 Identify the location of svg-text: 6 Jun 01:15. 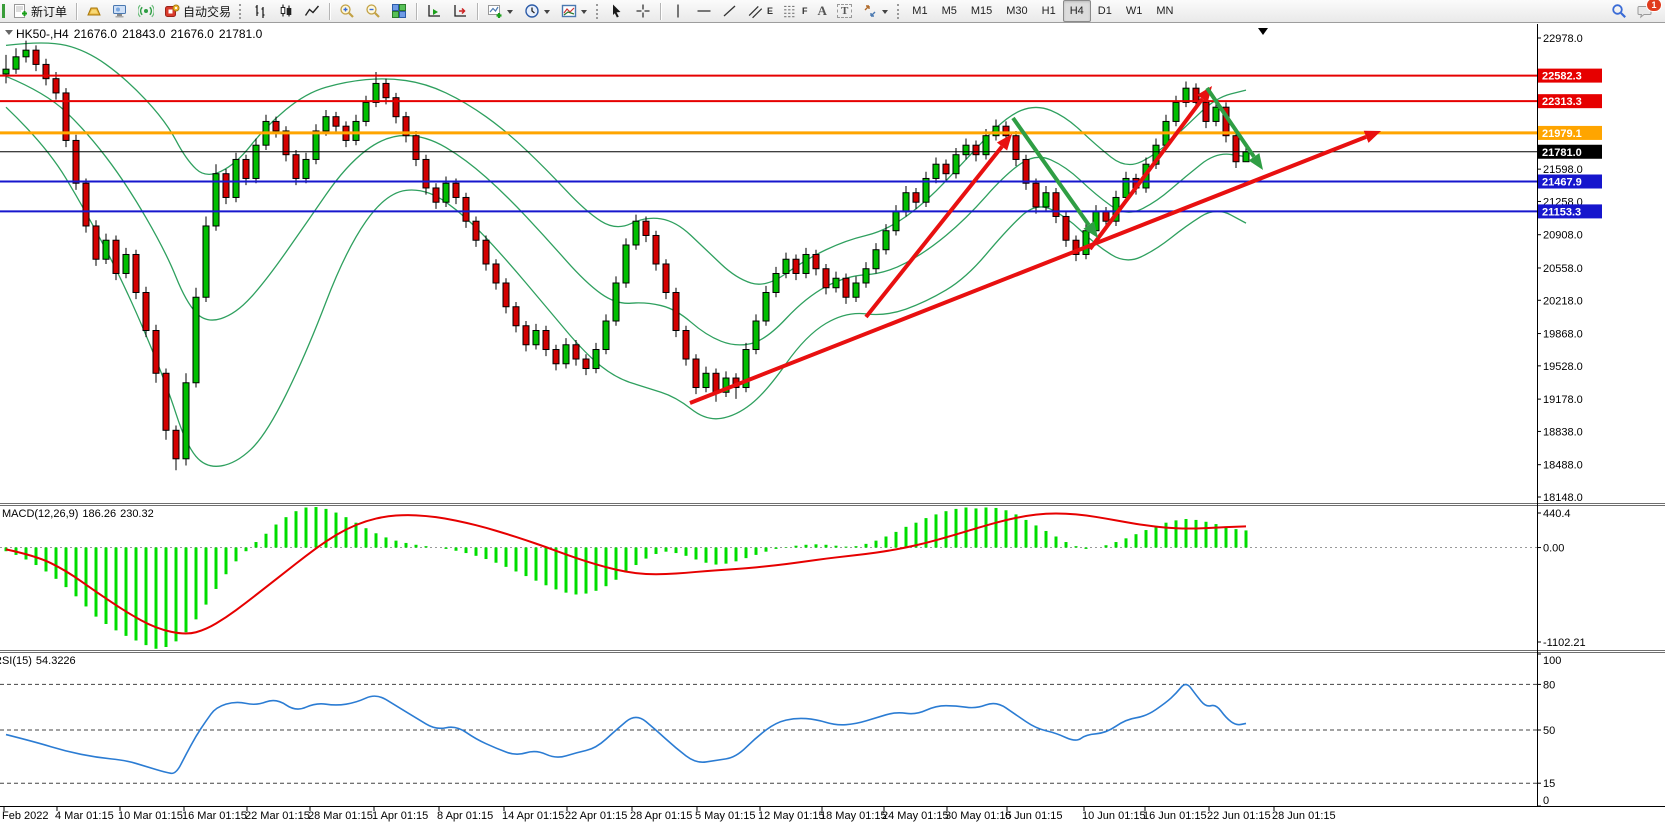
(1034, 816).